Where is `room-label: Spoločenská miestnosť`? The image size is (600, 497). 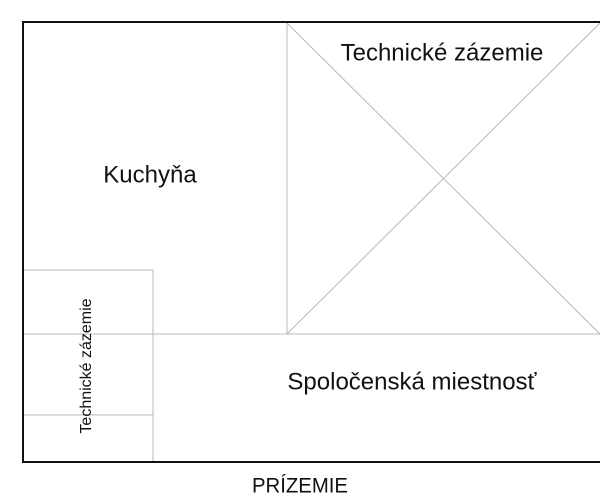
room-label: Spoločenská miestnosť is located at coordinates (412, 381).